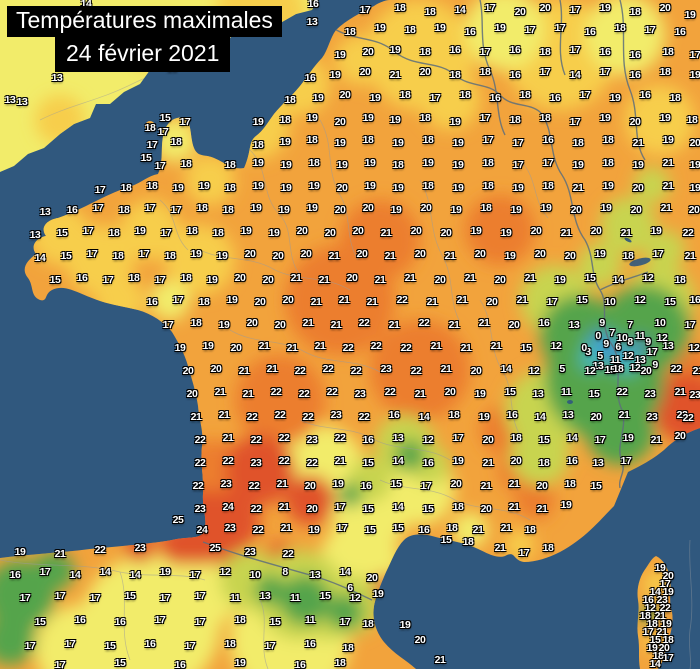  I want to click on map-date: 24 février 2021, so click(143, 55).